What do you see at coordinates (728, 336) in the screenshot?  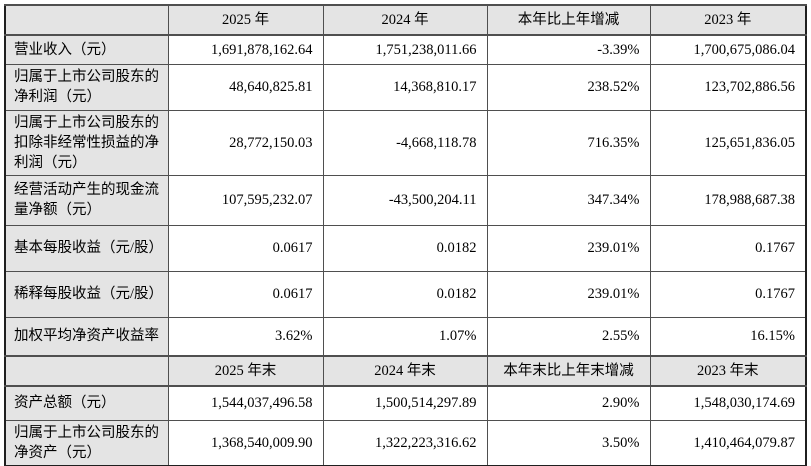 I see `cell-2023: 16.15%` at bounding box center [728, 336].